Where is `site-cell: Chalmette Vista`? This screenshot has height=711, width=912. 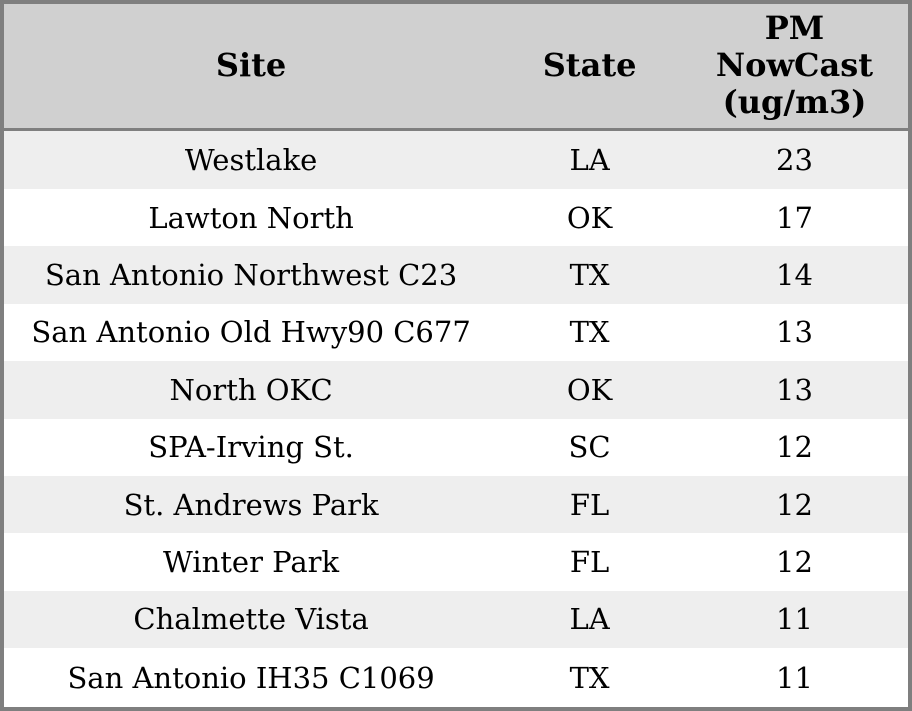 site-cell: Chalmette Vista is located at coordinates (251, 619).